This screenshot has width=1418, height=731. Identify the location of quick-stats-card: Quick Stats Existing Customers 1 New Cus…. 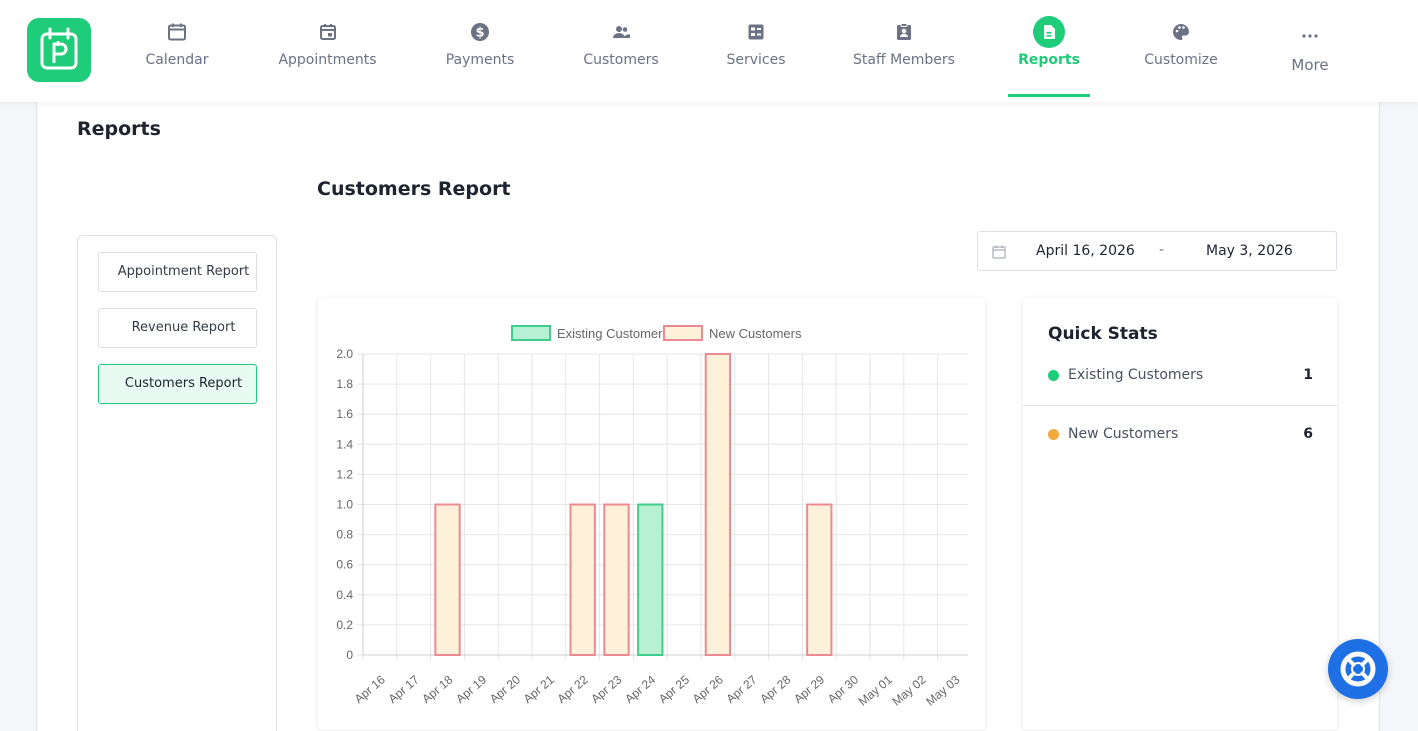
(1180, 514).